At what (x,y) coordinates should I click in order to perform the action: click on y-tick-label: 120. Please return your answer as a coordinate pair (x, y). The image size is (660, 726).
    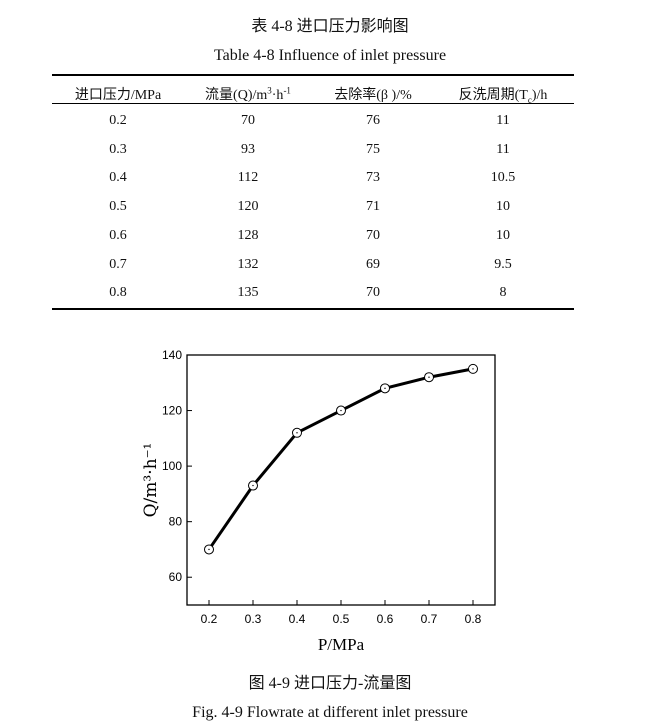
    Looking at the image, I should click on (172, 411).